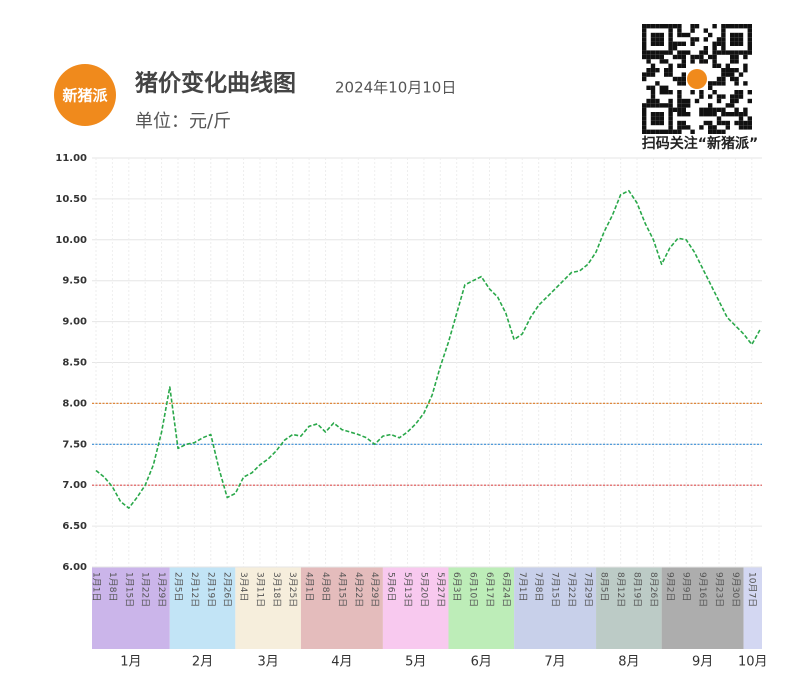 The height and width of the screenshot is (697, 800). I want to click on y-tick-label: 9.00, so click(74, 322).